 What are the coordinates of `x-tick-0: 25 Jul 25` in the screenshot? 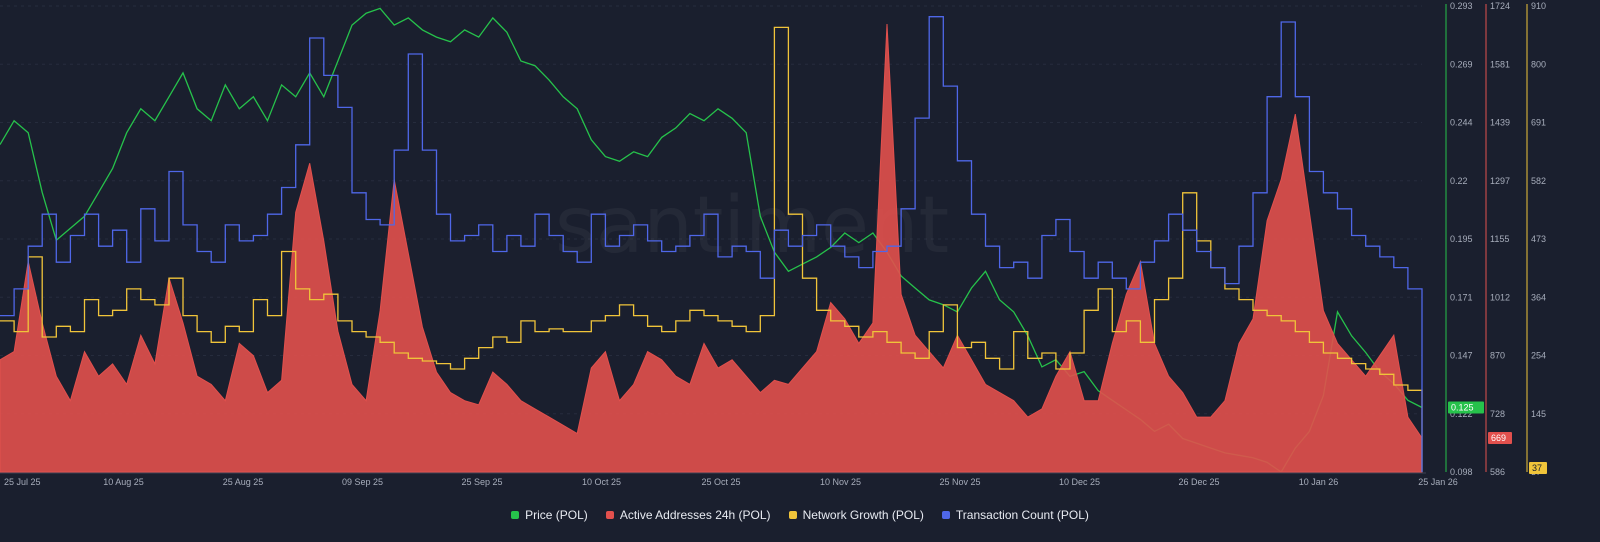 It's located at (22, 482).